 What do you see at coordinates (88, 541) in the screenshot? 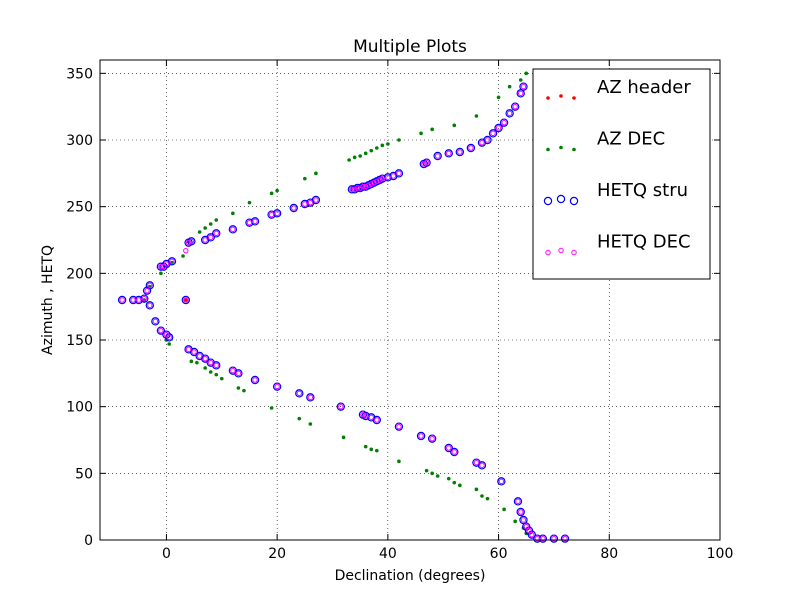
I see `y-tick-label: 0` at bounding box center [88, 541].